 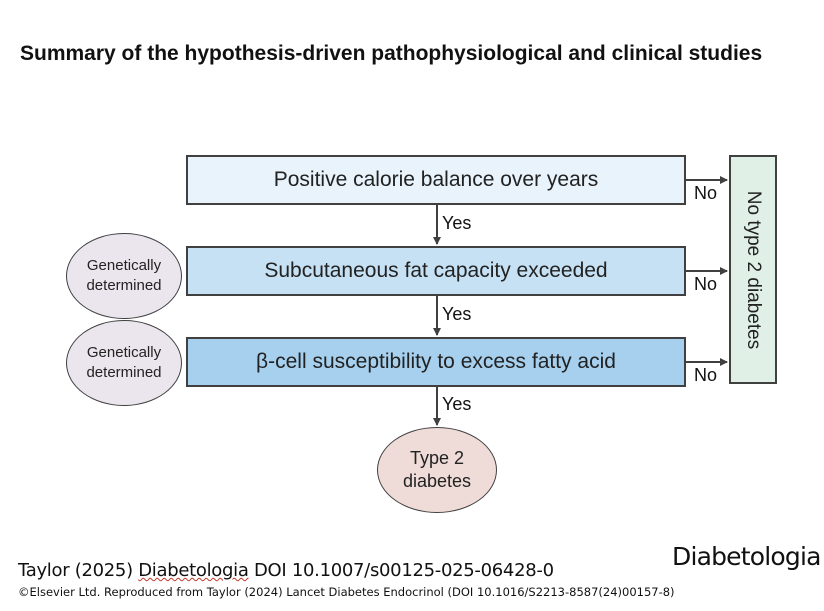 What do you see at coordinates (457, 404) in the screenshot?
I see `yes-label-3: Yes` at bounding box center [457, 404].